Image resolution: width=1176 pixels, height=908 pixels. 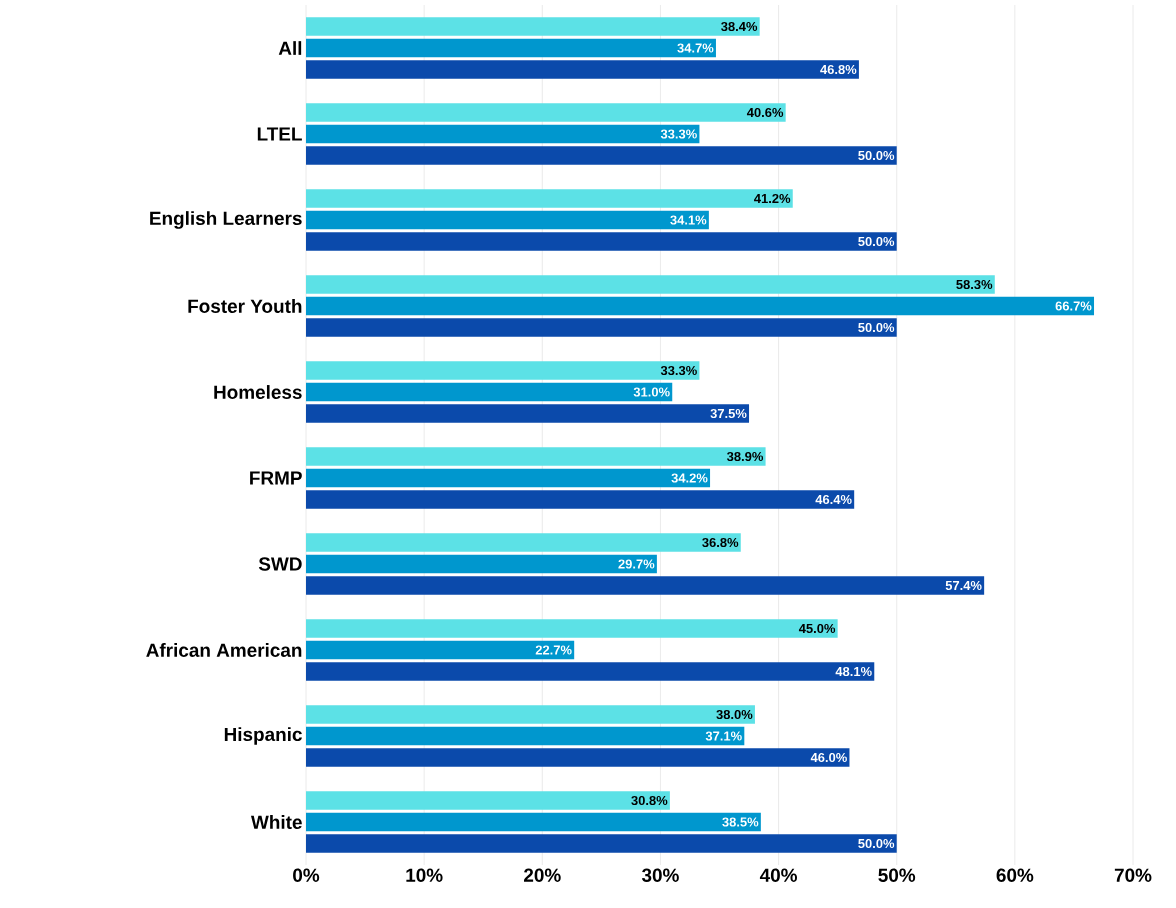 What do you see at coordinates (739, 26) in the screenshot?
I see `data-label: 38.4%` at bounding box center [739, 26].